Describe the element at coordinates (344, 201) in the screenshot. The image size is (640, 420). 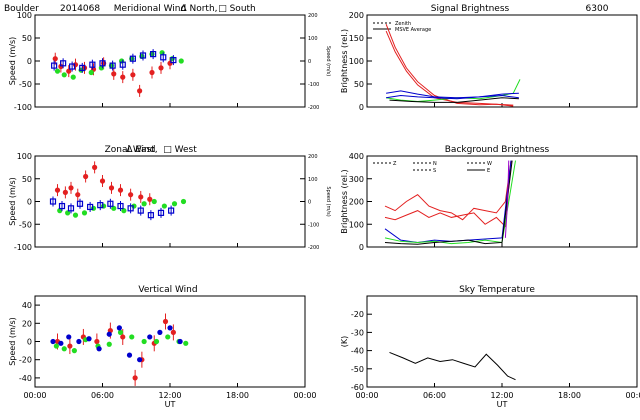
I see `background-ylabel: Brightness (rel.)` at that location.